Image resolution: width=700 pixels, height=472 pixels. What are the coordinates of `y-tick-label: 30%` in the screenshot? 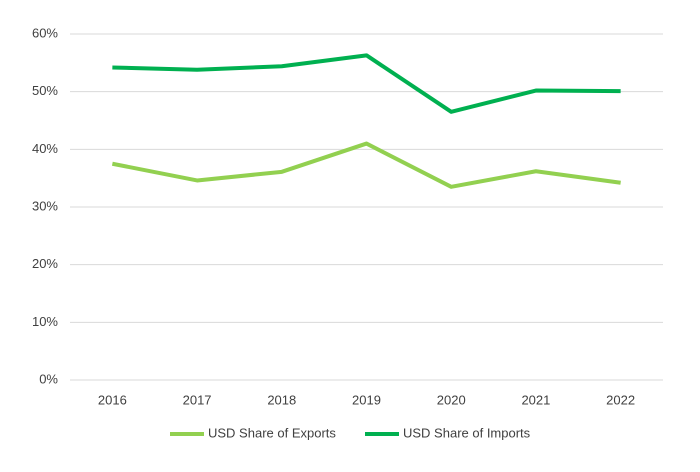 It's located at (45, 205).